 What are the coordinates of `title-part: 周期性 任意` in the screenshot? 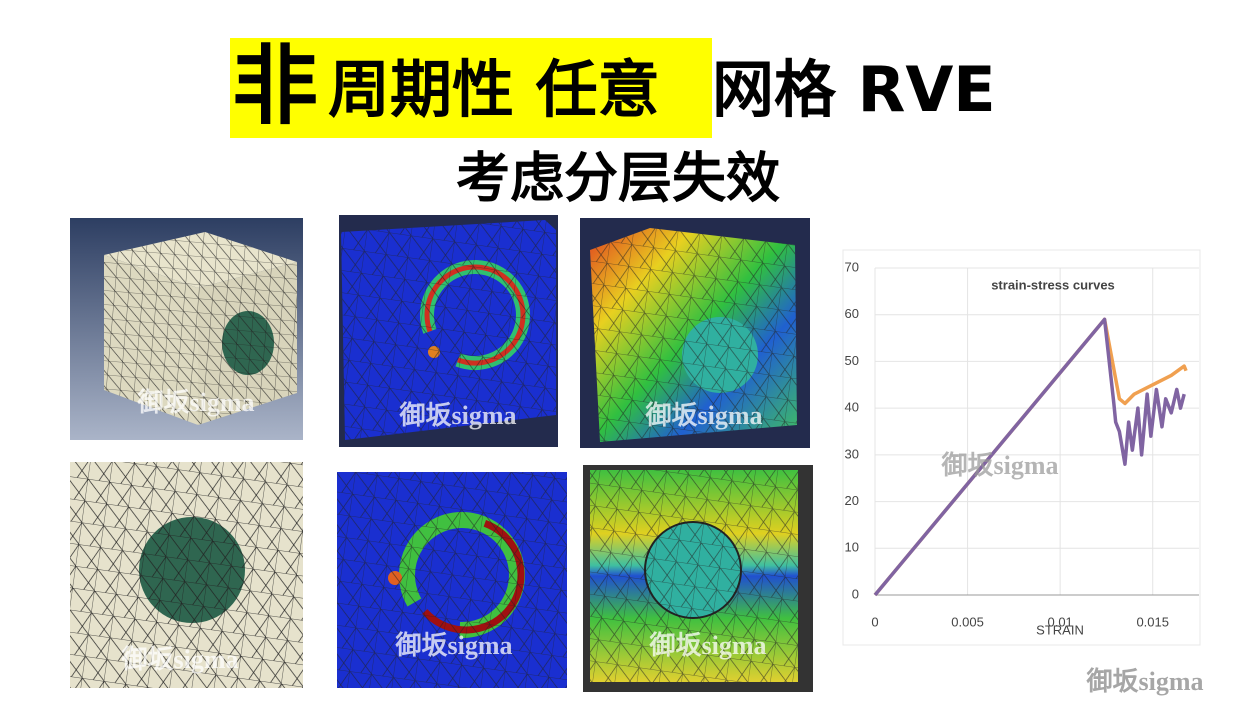 It's located at (494, 89).